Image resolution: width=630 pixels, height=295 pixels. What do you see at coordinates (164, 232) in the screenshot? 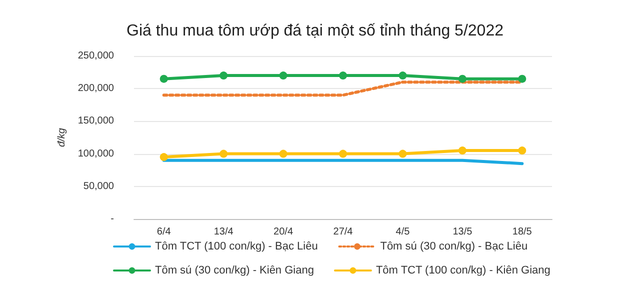
I see `x-tick-label: 6/4` at bounding box center [164, 232].